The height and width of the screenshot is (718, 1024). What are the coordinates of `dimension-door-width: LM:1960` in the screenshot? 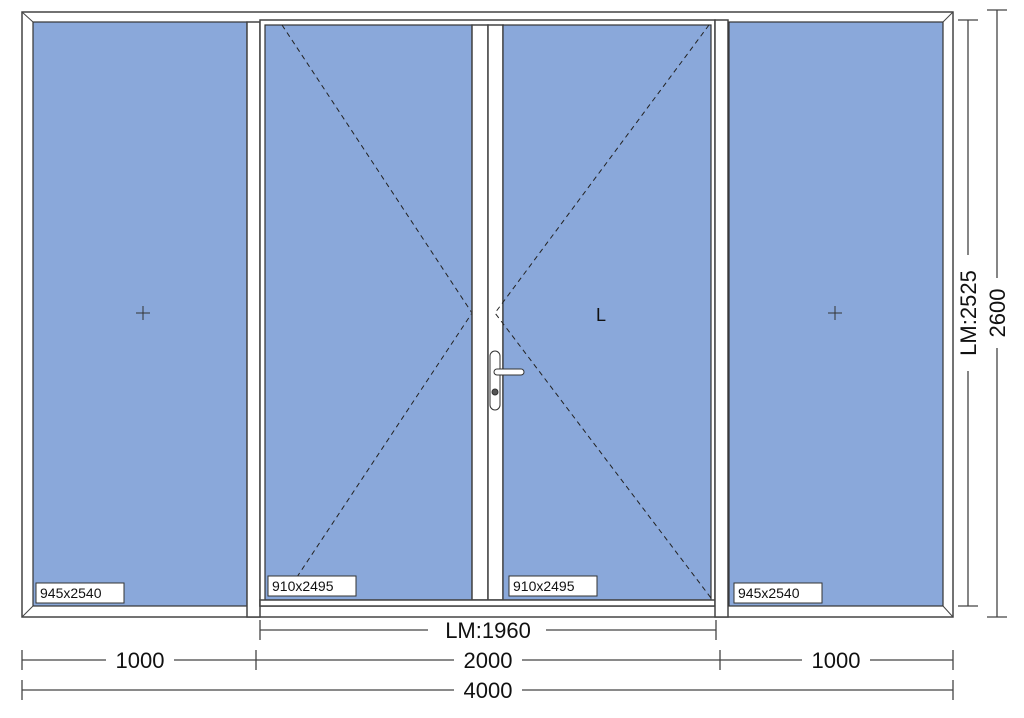 It's located at (488, 631).